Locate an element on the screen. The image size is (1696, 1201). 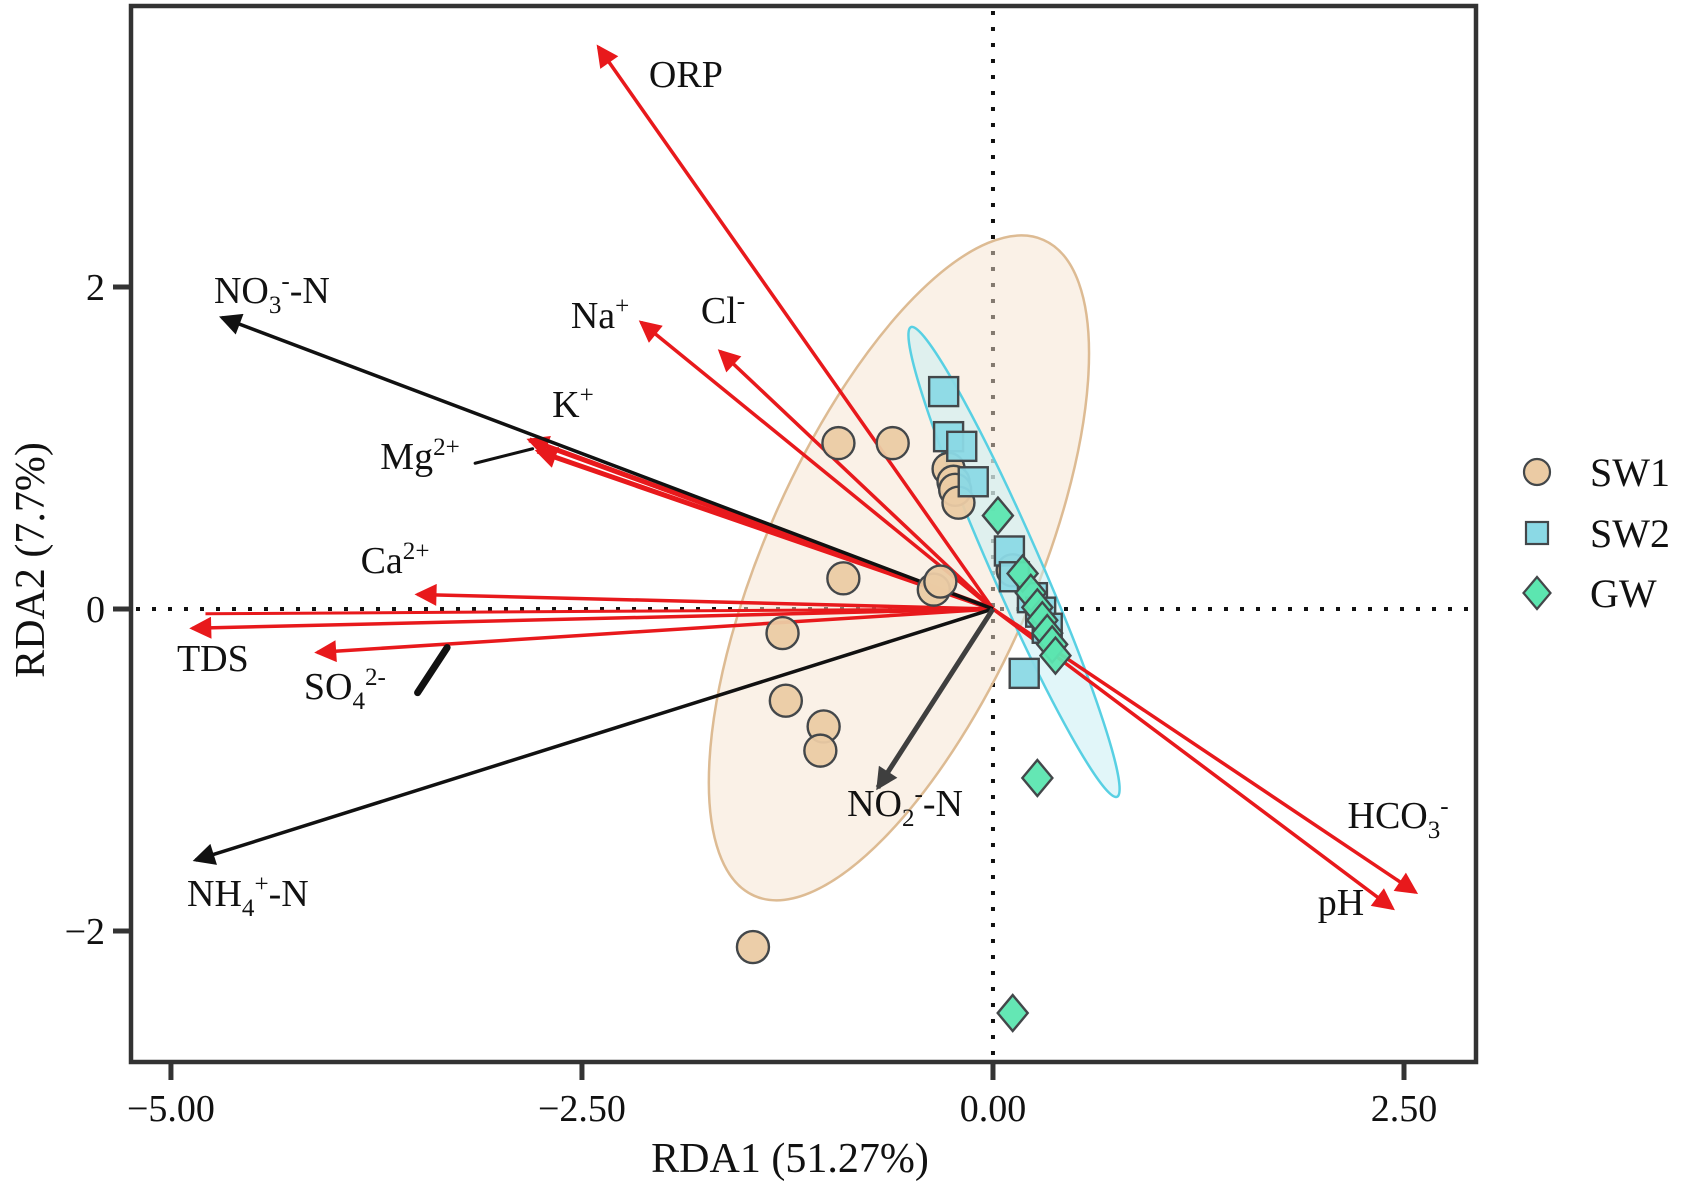
arrow-tds2 is located at coordinates (599, 611).